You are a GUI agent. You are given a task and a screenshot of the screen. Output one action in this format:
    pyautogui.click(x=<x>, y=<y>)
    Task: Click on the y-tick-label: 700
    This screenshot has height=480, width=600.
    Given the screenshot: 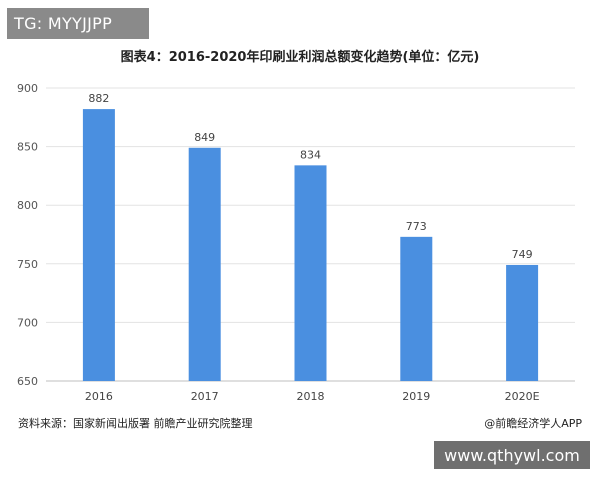 What is the action you would take?
    pyautogui.click(x=27, y=322)
    